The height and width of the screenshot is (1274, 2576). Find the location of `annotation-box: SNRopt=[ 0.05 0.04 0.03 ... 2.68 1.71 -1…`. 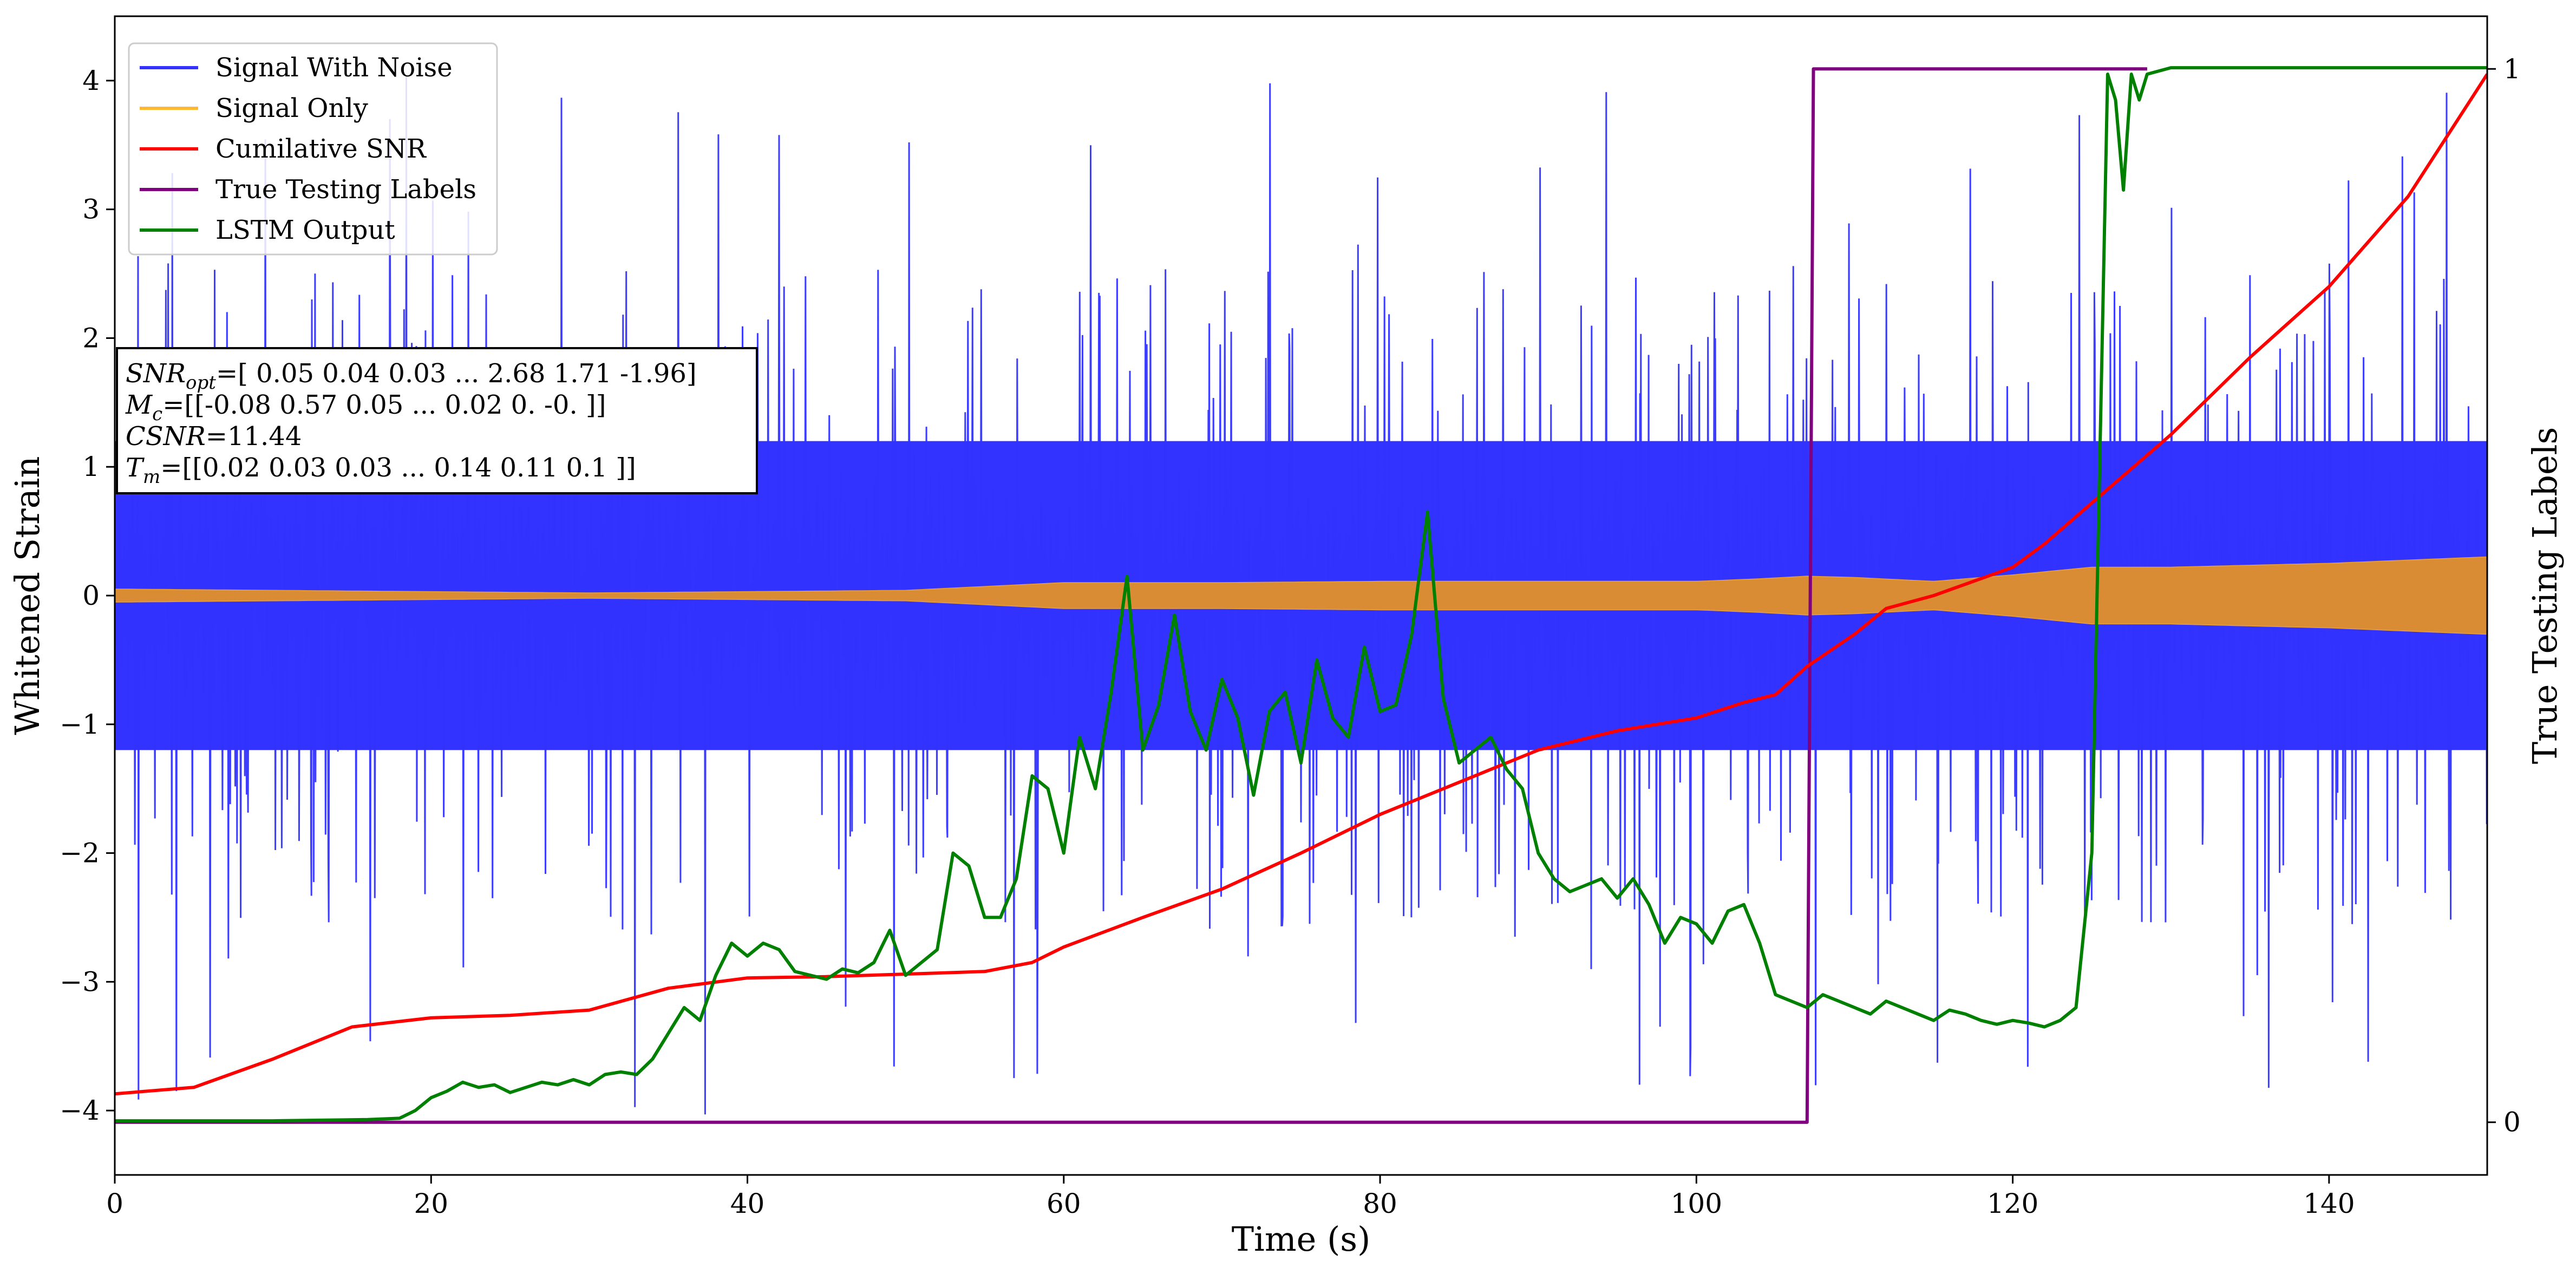

annotation-box: SNRopt=[ 0.05 0.04 0.03 ... 2.68 1.71 -1… is located at coordinates (437, 420).